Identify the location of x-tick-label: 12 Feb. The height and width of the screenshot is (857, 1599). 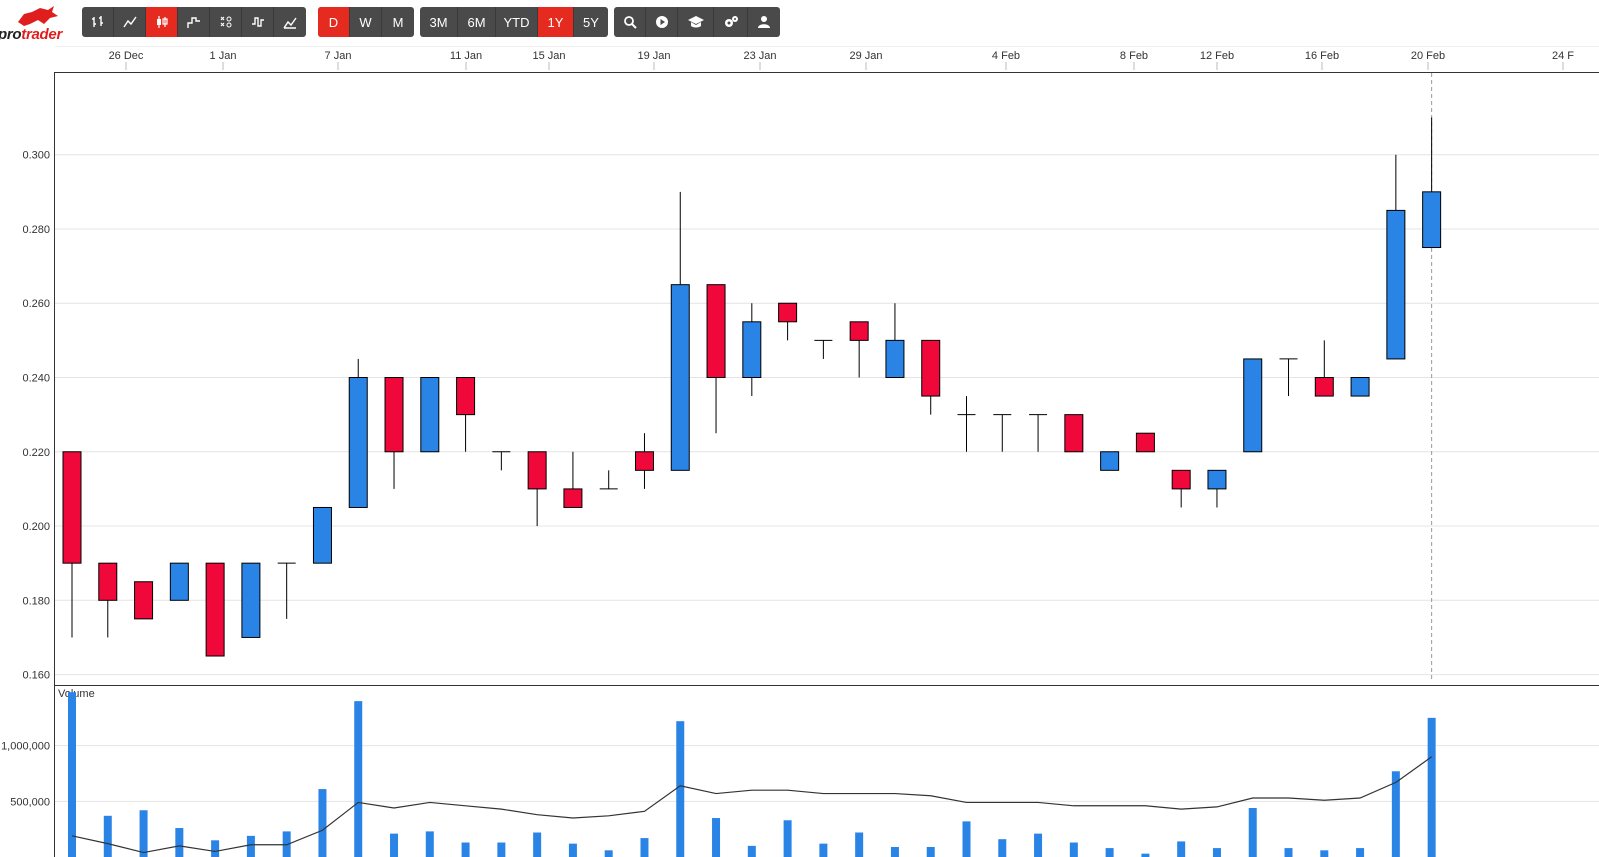
(1217, 56).